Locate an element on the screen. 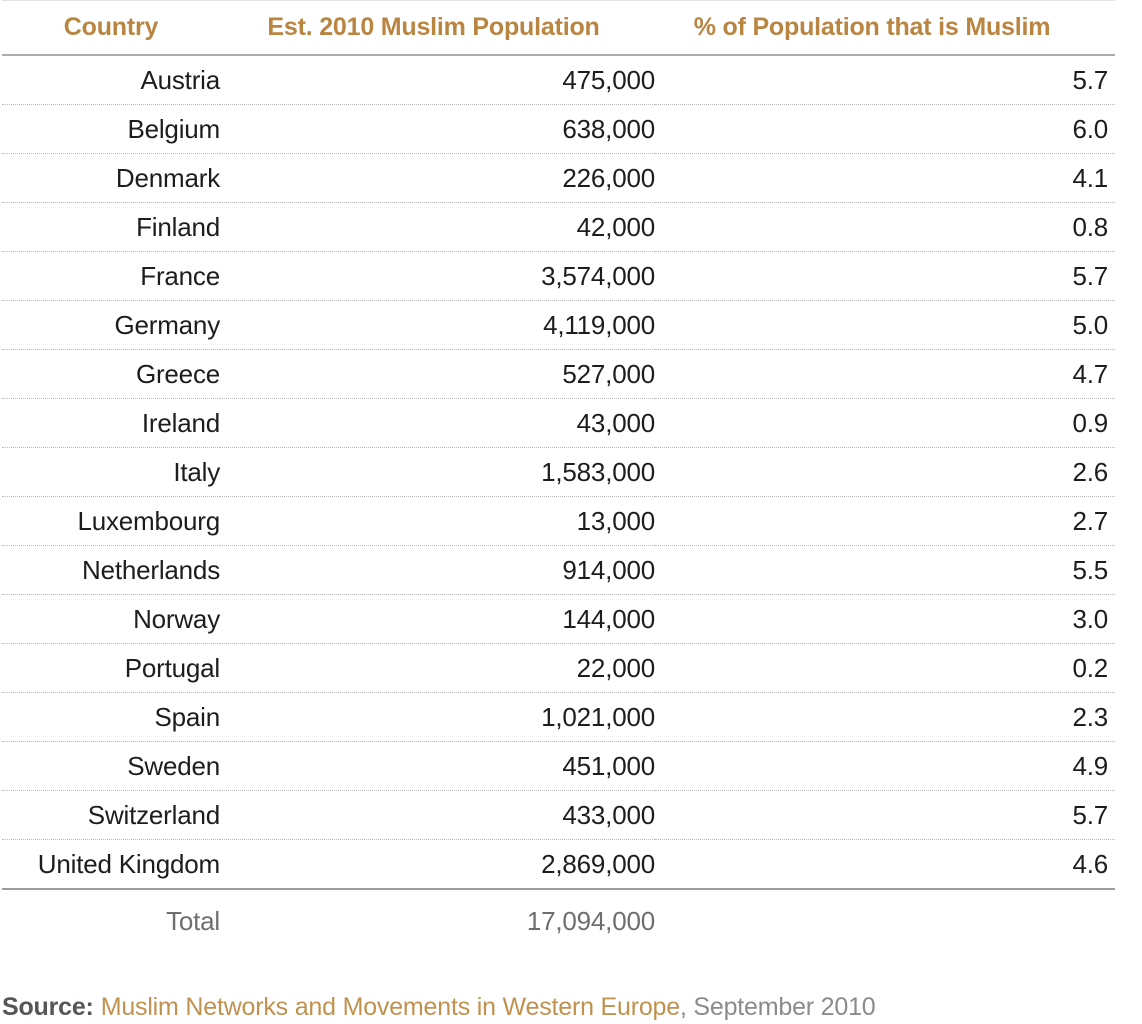 The image size is (1142, 1024). total-label: Total is located at coordinates (193, 920).